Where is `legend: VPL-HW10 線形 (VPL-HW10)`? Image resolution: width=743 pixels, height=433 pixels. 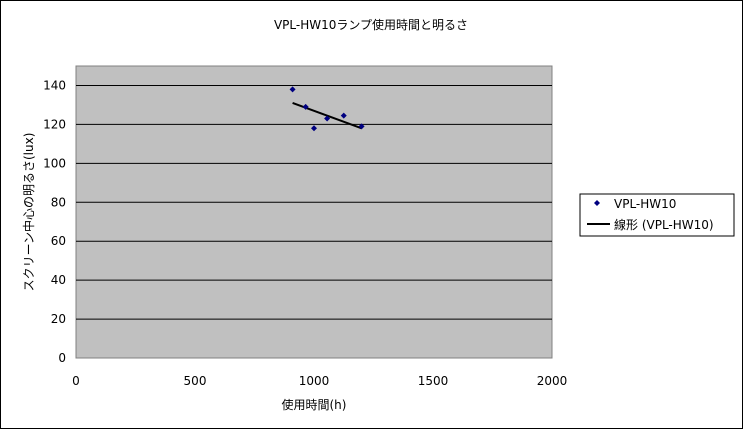 legend: VPL-HW10 線形 (VPL-HW10) is located at coordinates (657, 215).